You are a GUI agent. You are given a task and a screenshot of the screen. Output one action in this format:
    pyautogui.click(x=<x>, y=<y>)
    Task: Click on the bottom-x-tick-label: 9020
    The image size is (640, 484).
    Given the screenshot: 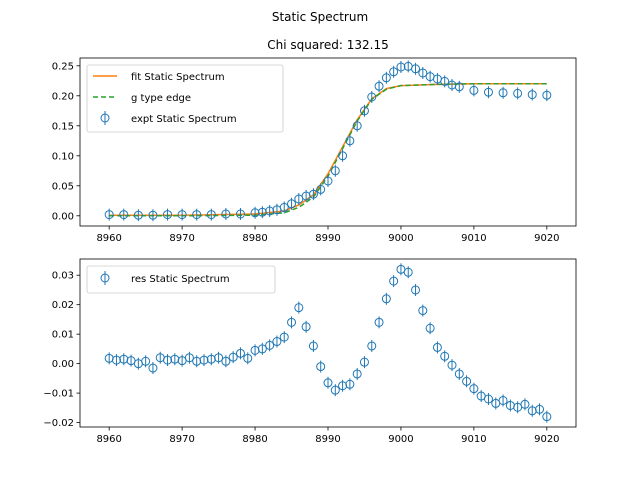 What is the action you would take?
    pyautogui.click(x=546, y=439)
    